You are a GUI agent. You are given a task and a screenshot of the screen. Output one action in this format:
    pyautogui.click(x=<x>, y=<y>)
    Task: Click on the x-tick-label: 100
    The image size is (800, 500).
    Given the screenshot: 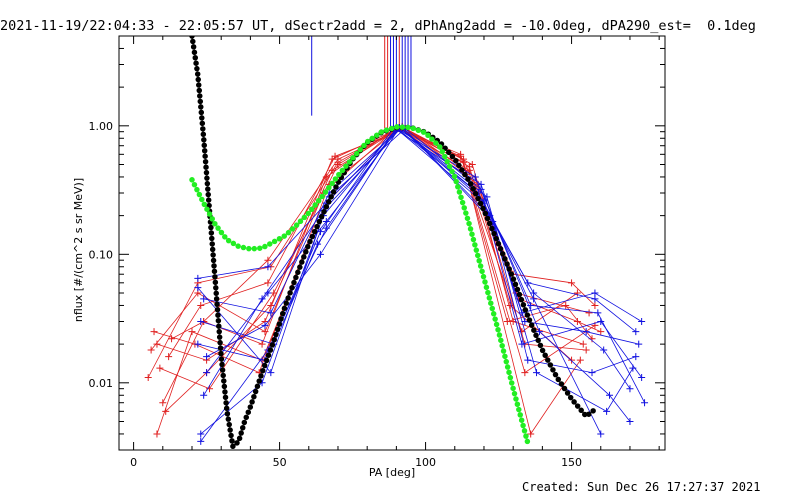 What is the action you would take?
    pyautogui.click(x=425, y=462)
    